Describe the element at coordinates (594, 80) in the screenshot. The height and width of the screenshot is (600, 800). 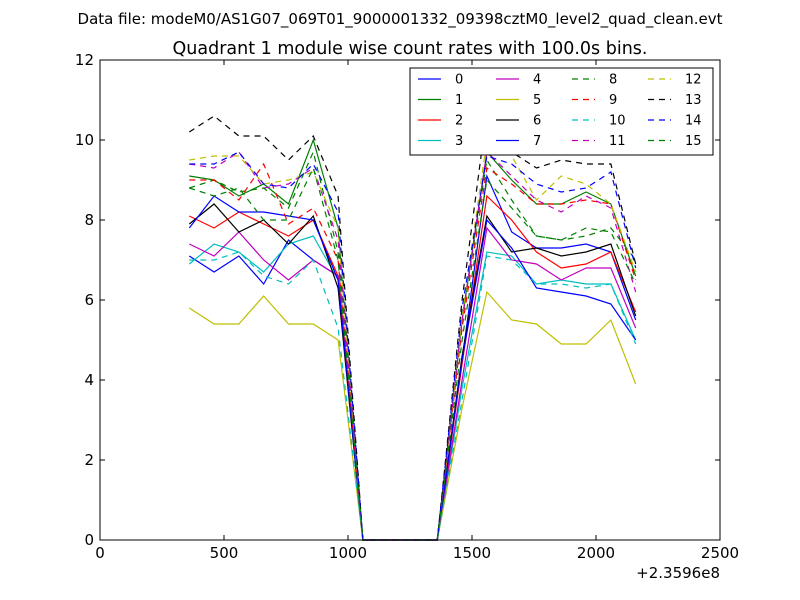
I see `legend-entry-8: 8` at that location.